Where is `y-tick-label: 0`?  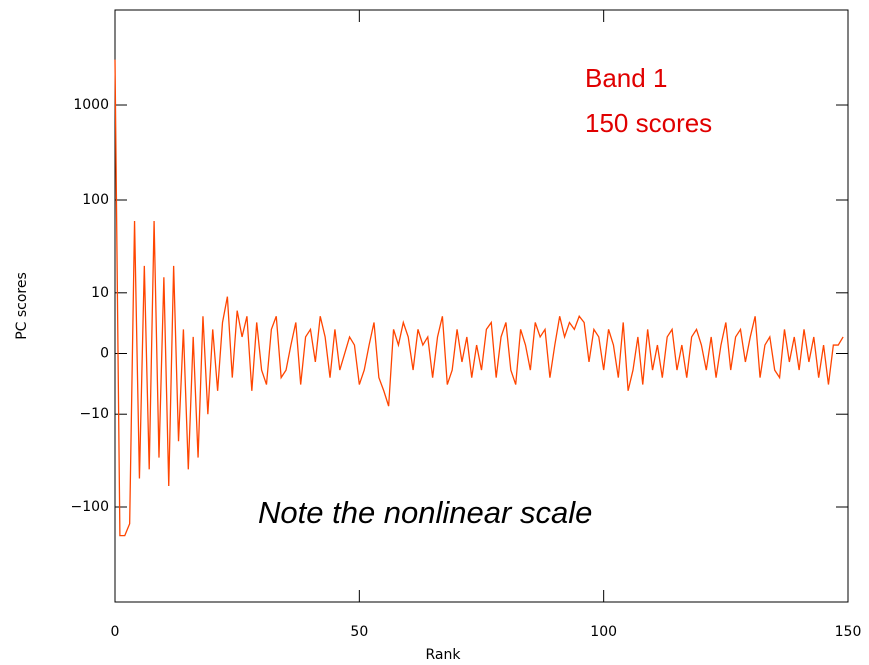 y-tick-label: 0 is located at coordinates (104, 354).